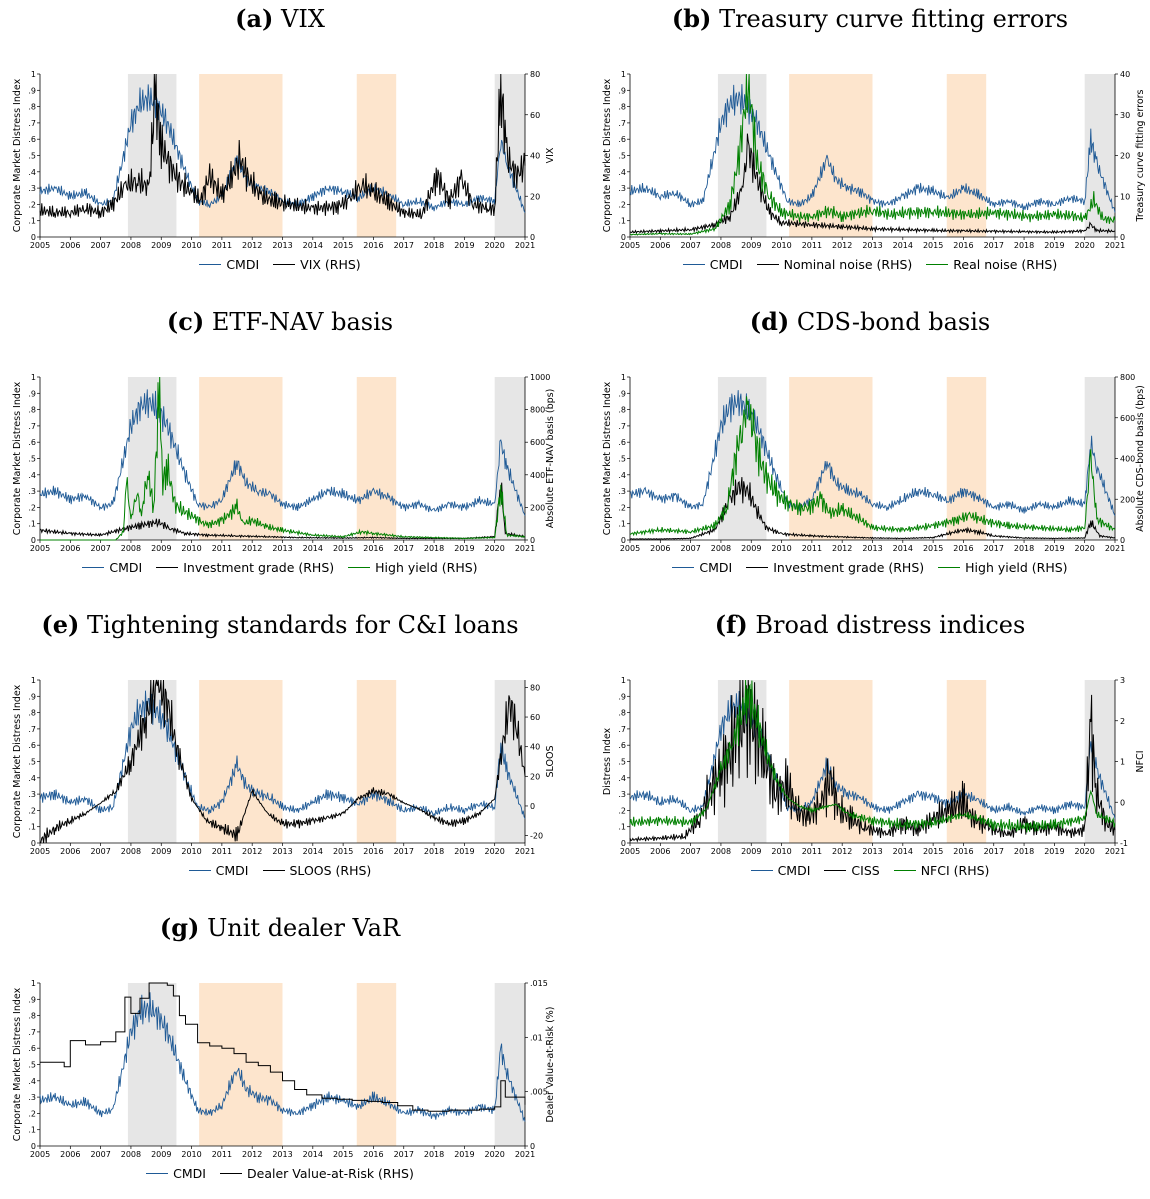 The image size is (1150, 1199). What do you see at coordinates (865, 870) in the screenshot?
I see `legend-label: CISS` at bounding box center [865, 870].